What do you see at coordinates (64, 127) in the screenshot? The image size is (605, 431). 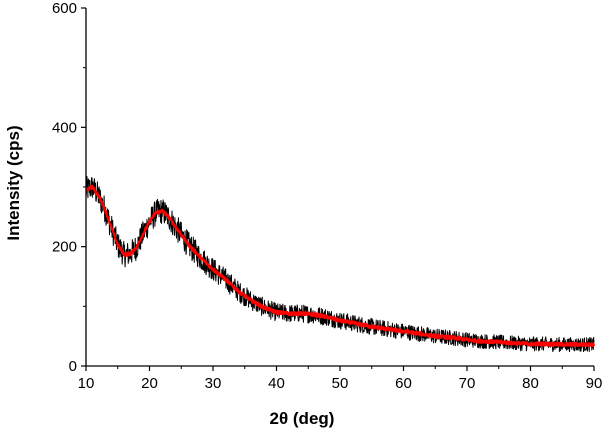 I see `y-tick-label: 400` at bounding box center [64, 127].